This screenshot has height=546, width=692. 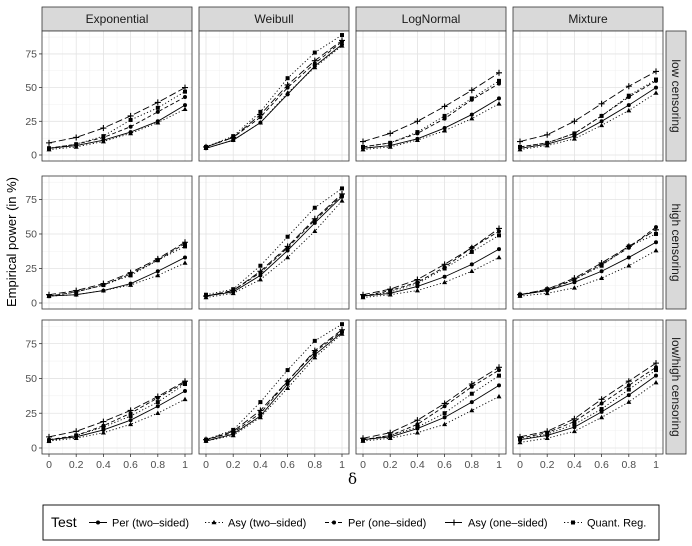 What do you see at coordinates (676, 96) in the screenshot?
I see `row-strip-low-censoring` at bounding box center [676, 96].